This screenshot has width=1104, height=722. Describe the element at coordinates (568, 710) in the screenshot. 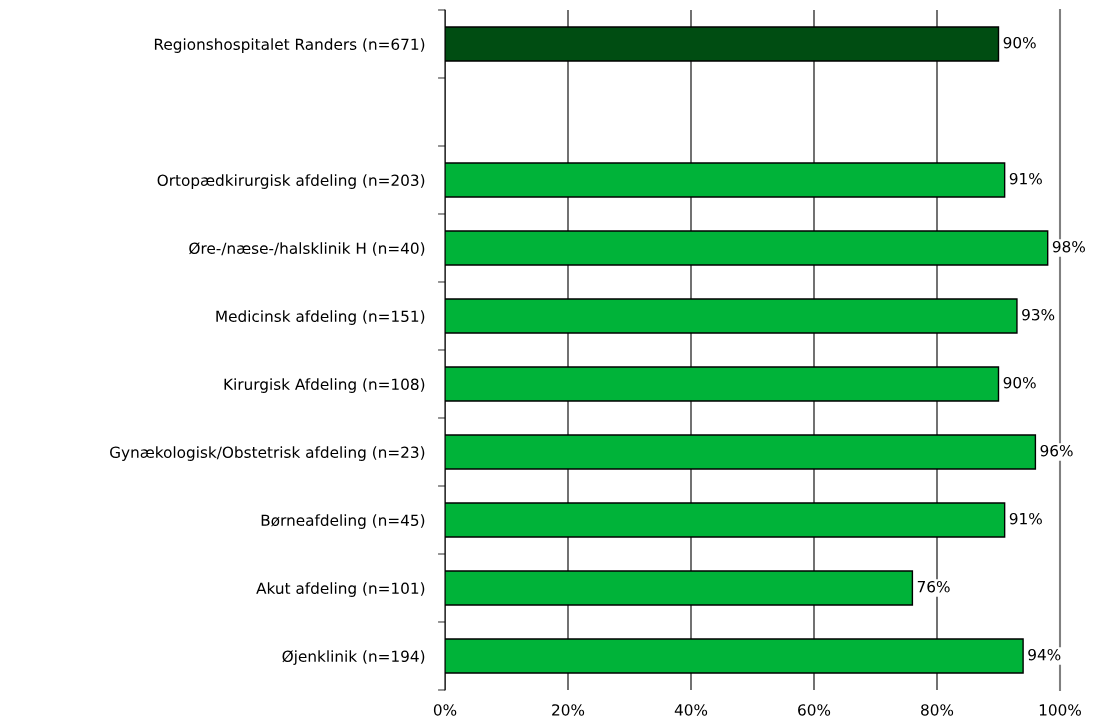

I see `x-tick-label: 20%` at that location.